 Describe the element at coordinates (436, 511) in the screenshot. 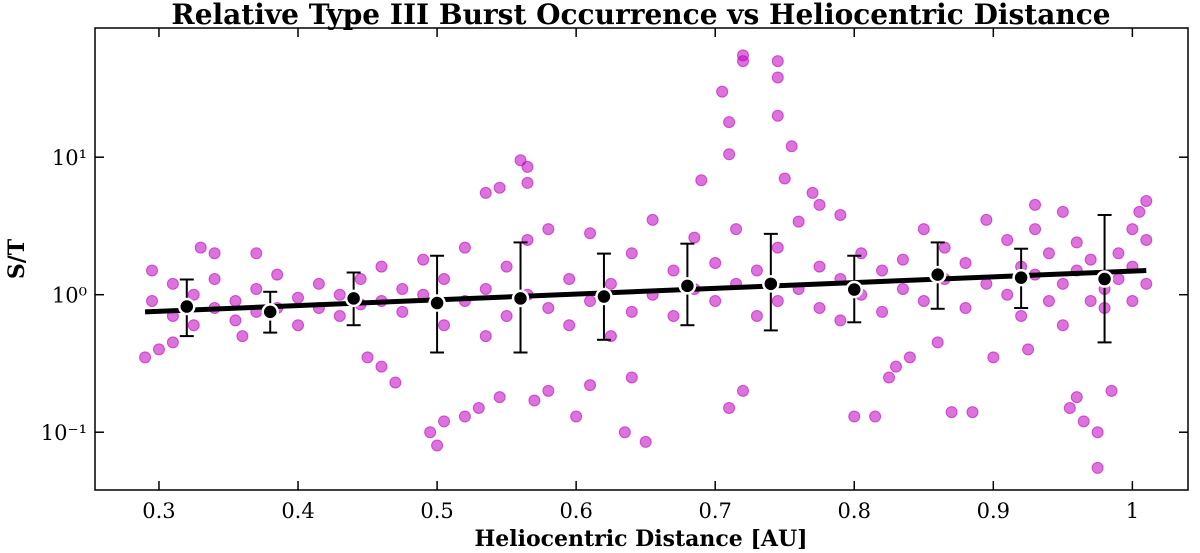

I see `x-tick-label: 0.5` at that location.